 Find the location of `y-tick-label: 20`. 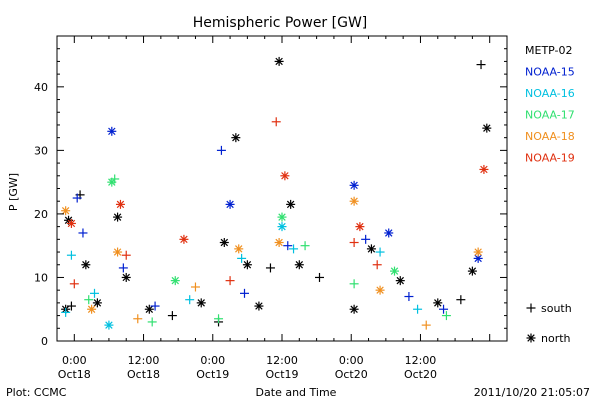

y-tick-label: 20 is located at coordinates (41, 214).